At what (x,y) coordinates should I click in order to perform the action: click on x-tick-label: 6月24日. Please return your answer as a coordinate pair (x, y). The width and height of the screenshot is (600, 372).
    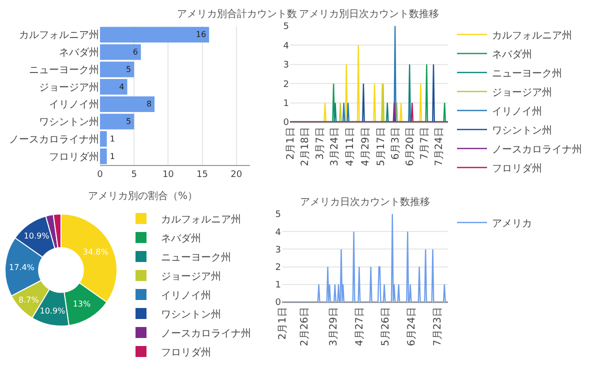
    Looking at the image, I should click on (412, 326).